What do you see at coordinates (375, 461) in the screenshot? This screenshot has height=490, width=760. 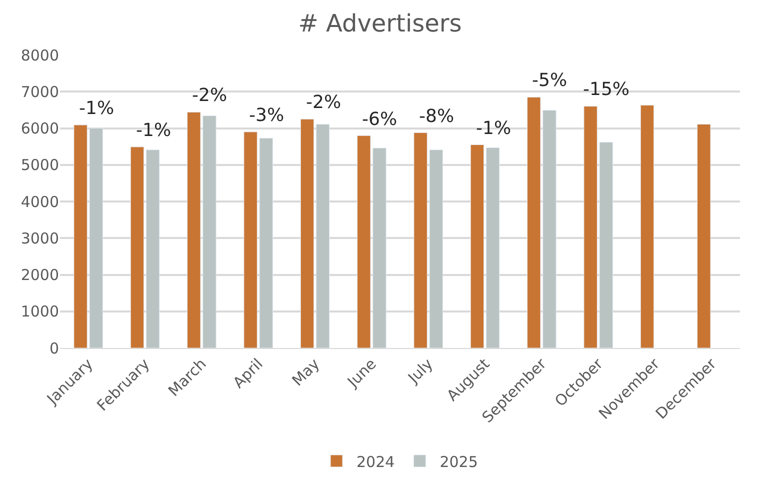 I see `legend-label: 2024` at bounding box center [375, 461].